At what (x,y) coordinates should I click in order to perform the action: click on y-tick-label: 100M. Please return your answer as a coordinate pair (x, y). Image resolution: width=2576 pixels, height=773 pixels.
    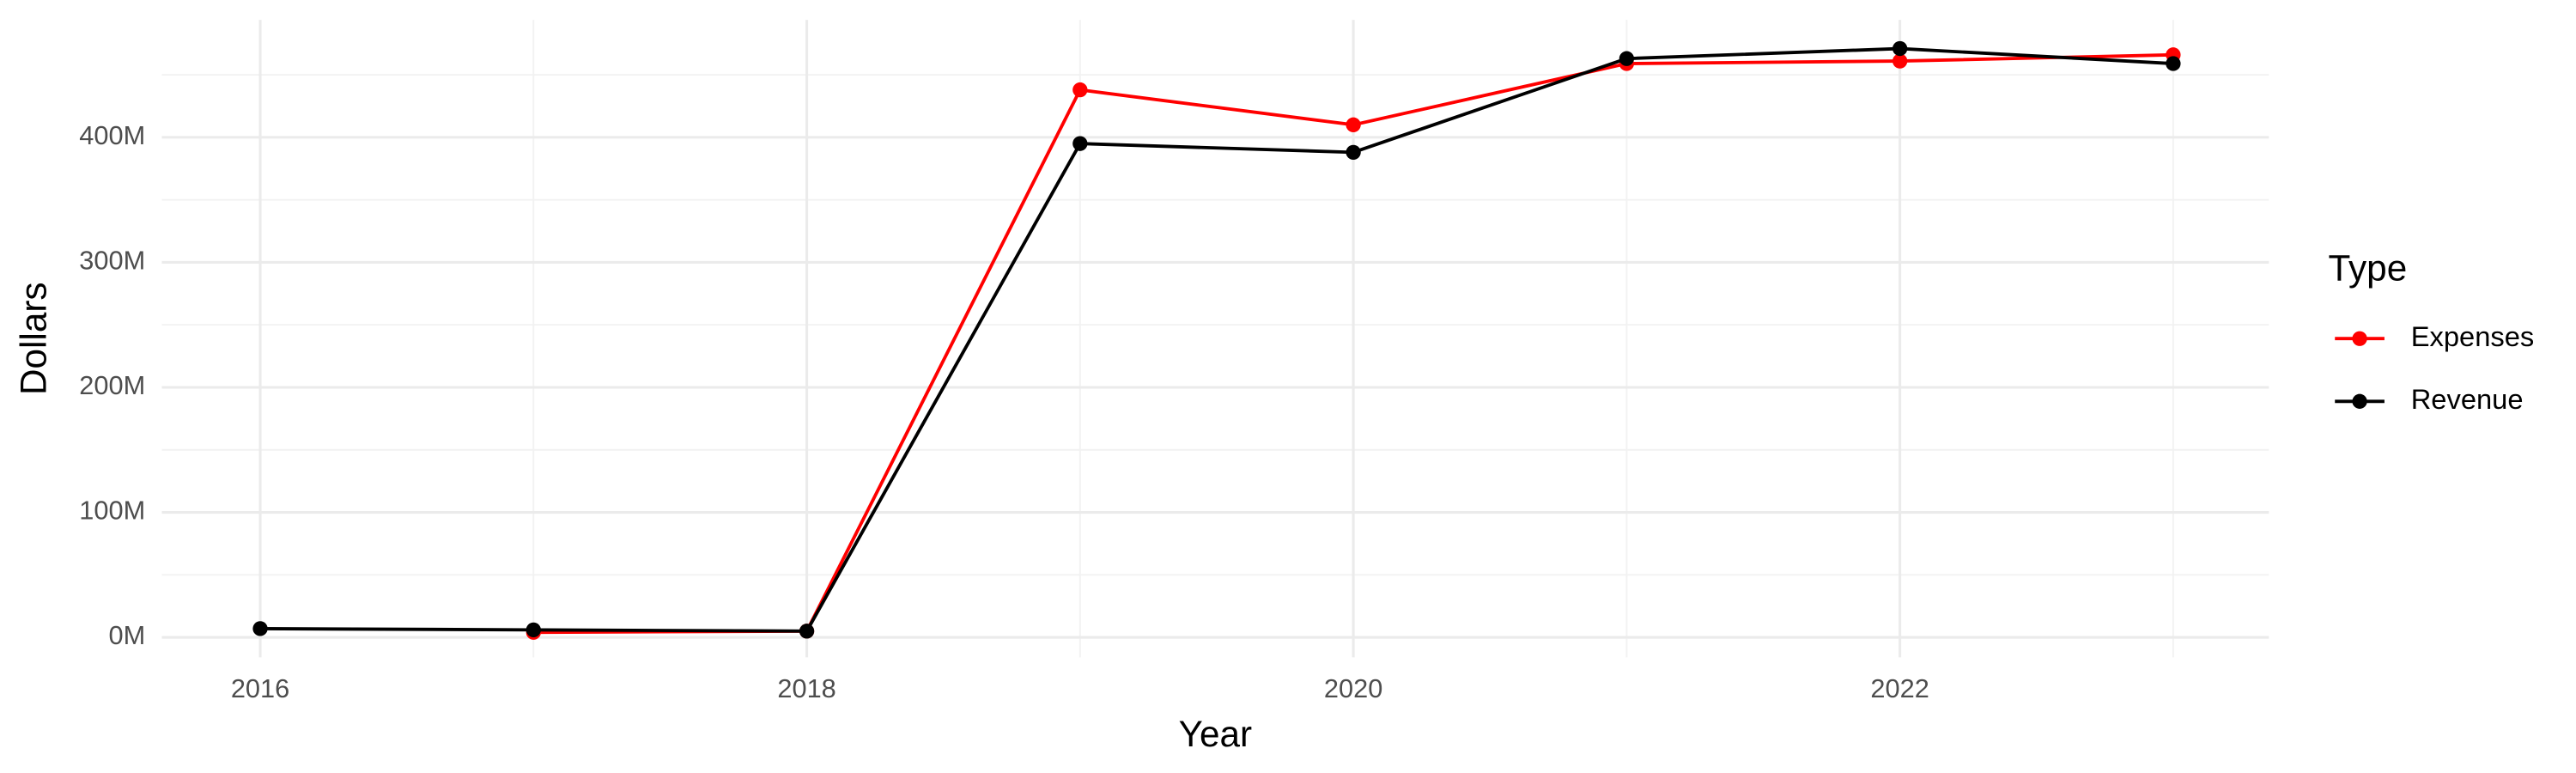
    Looking at the image, I should click on (112, 511).